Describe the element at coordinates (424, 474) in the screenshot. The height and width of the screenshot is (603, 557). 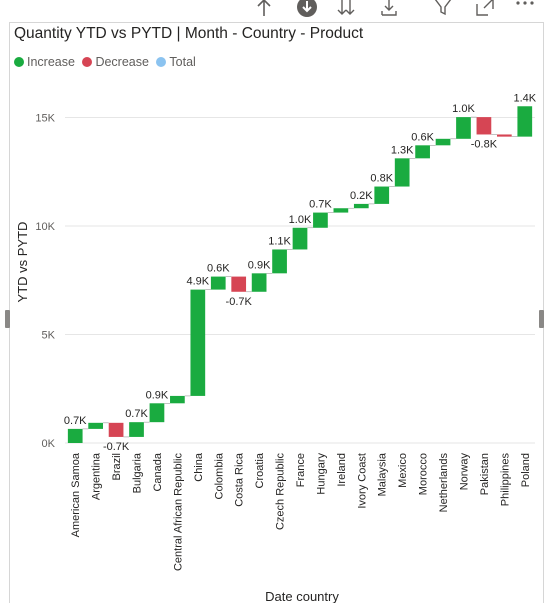
I see `x-tick-label: Morocco` at that location.